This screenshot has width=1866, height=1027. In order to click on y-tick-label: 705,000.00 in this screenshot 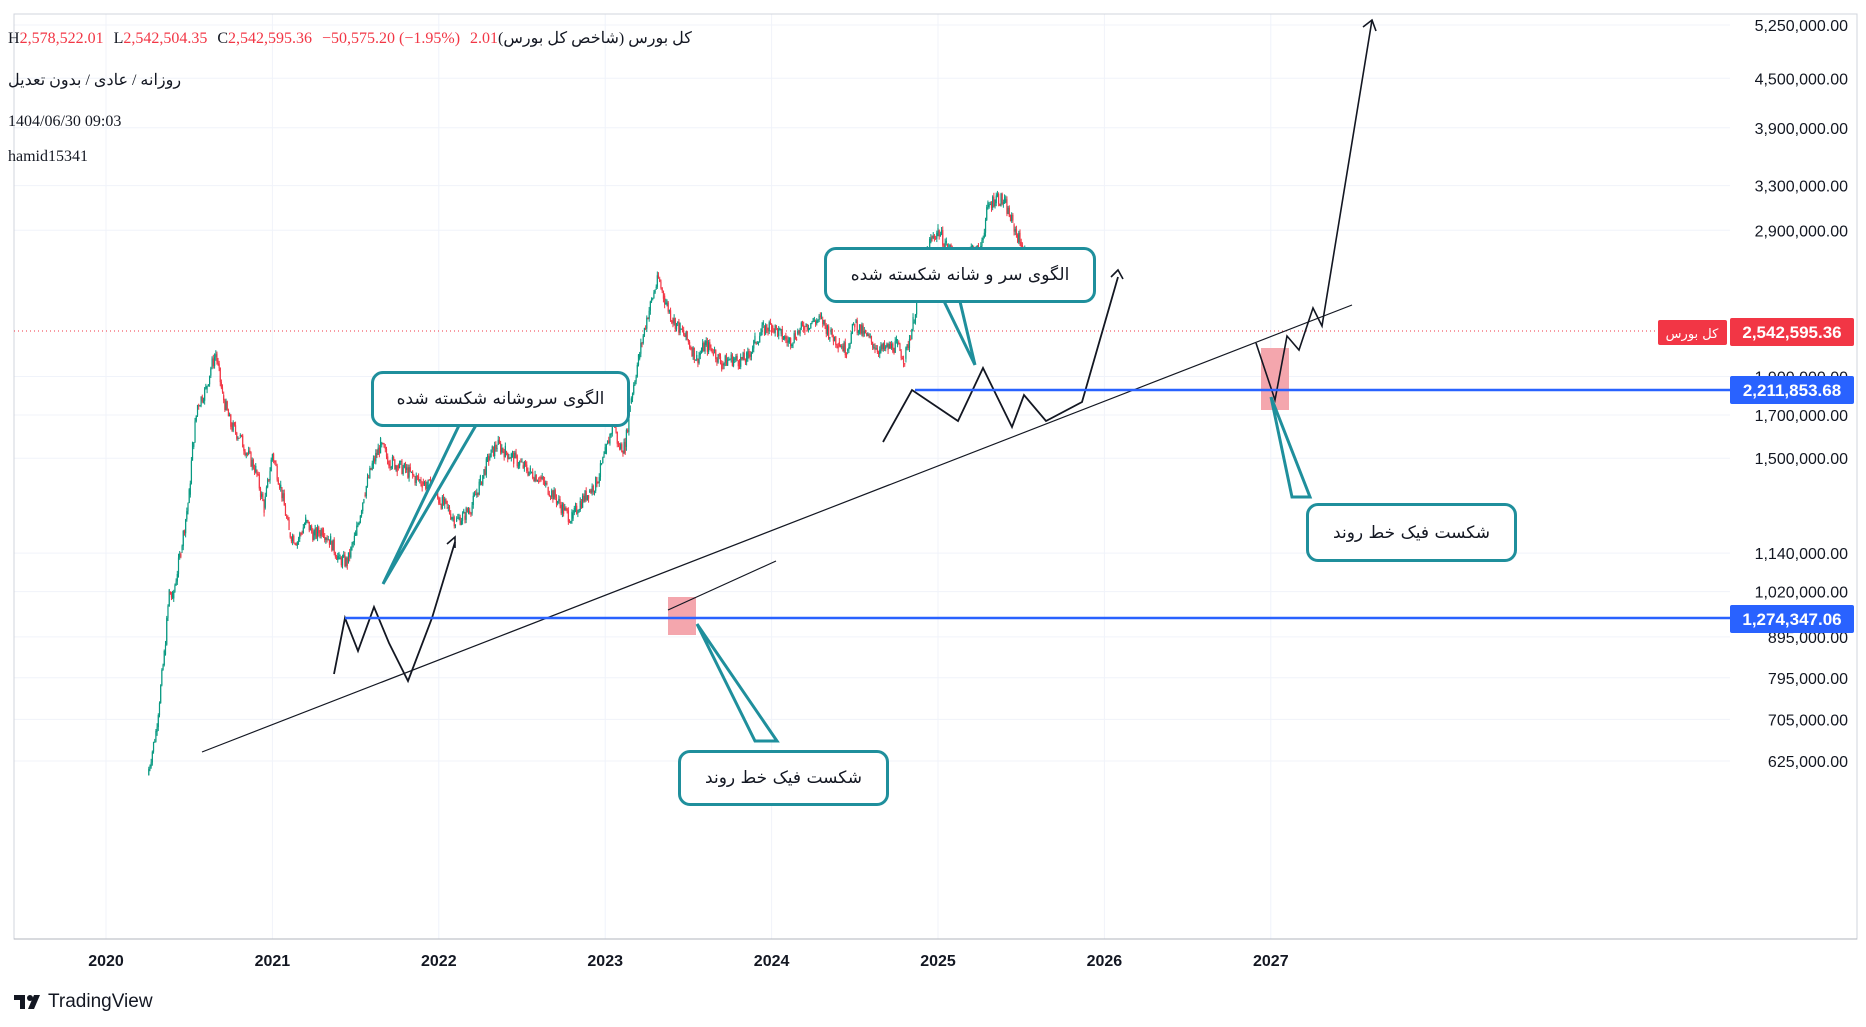, I will do `click(1808, 720)`.